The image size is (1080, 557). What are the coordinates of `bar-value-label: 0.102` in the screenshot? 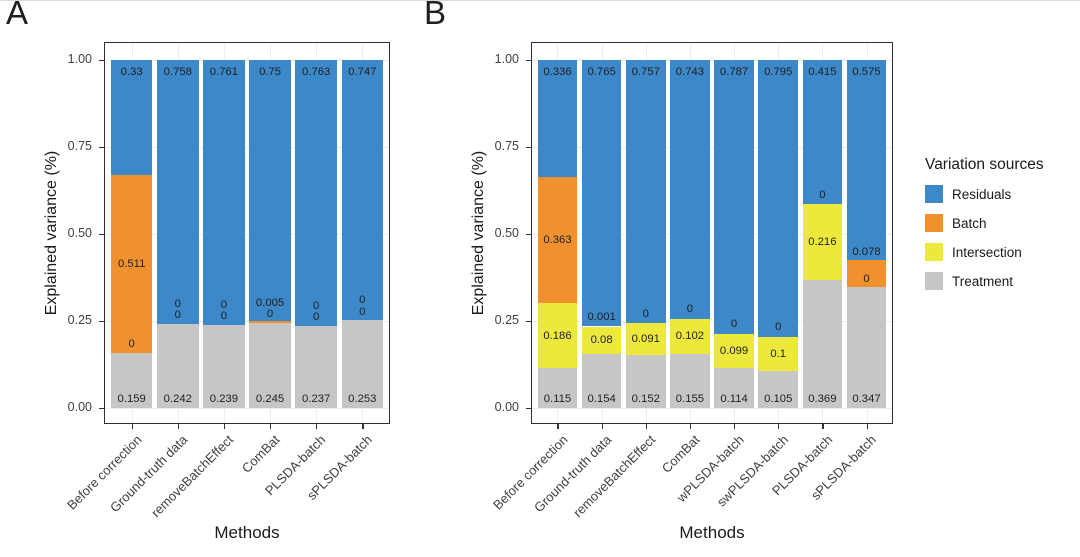 It's located at (690, 336).